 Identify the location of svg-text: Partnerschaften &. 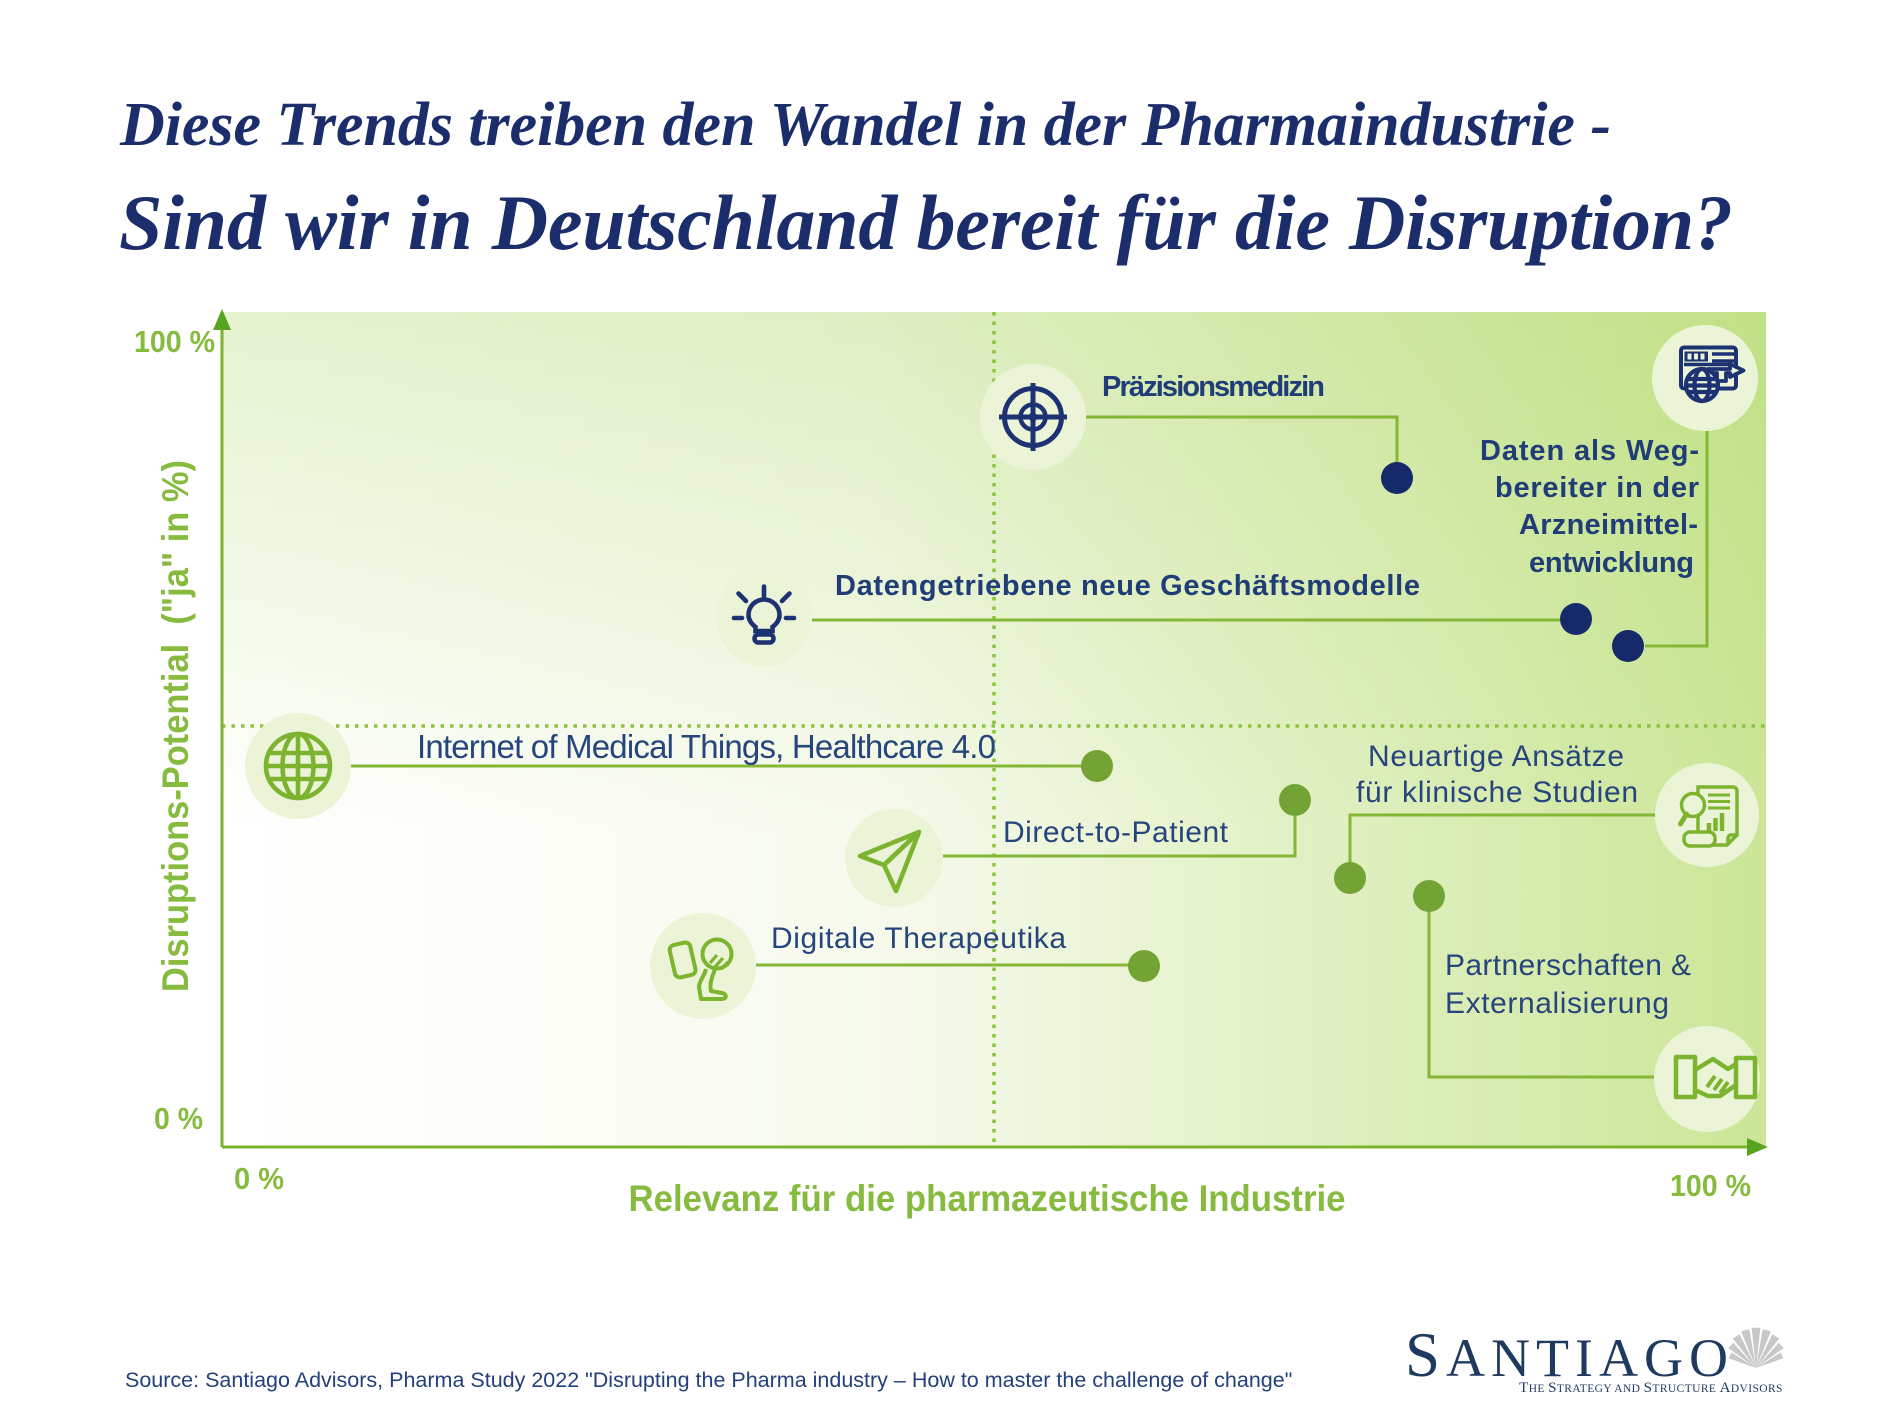
(1568, 965).